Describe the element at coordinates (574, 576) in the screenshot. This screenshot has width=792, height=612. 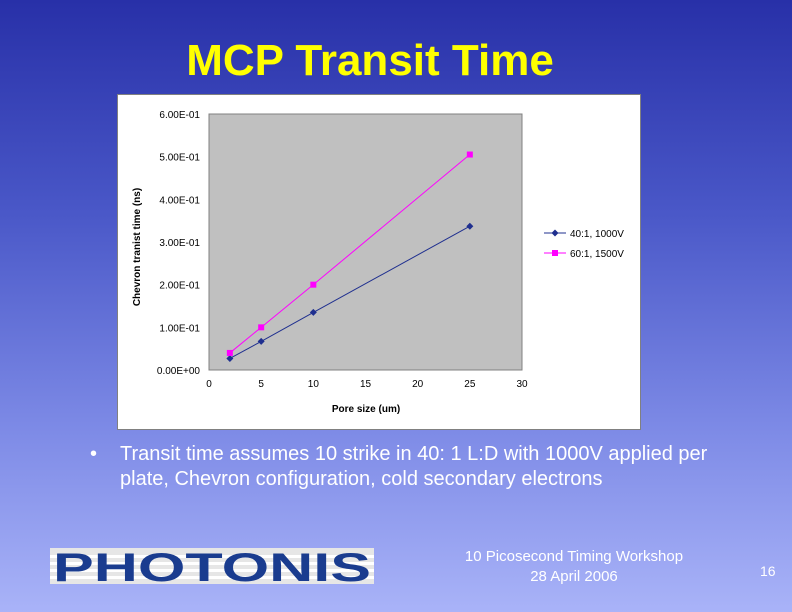
I see `footer-date: 28 April 2006` at that location.